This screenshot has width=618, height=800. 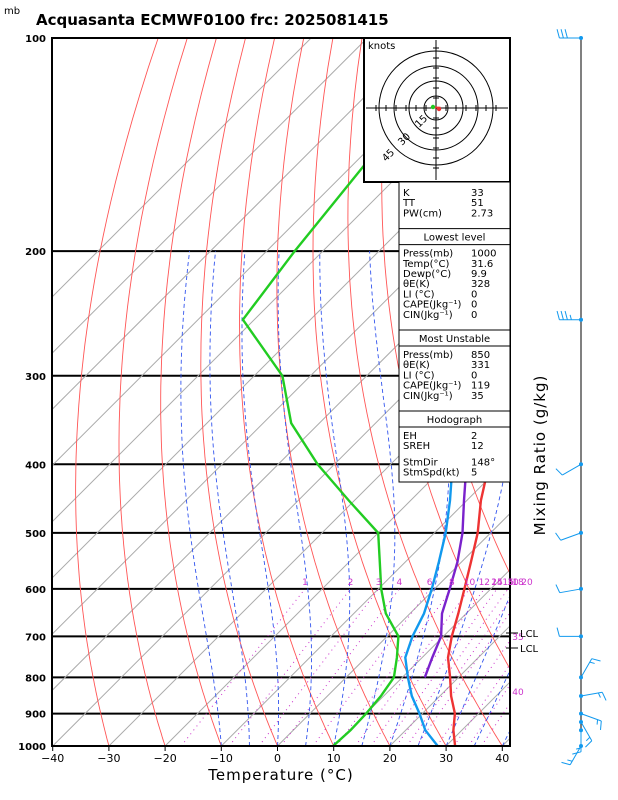 What do you see at coordinates (502, 758) in the screenshot?
I see `temperature-tick-label: 40` at bounding box center [502, 758].